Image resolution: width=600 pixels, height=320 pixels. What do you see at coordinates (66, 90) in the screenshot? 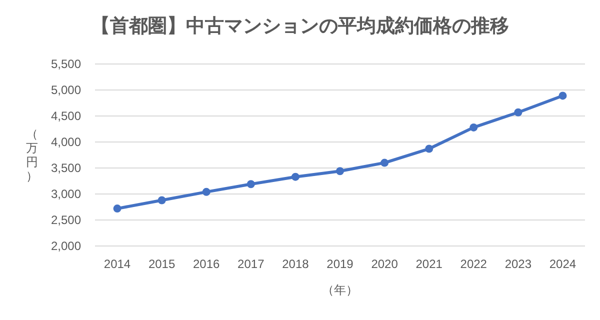
I see `y-tick-label: 5,000` at bounding box center [66, 90].